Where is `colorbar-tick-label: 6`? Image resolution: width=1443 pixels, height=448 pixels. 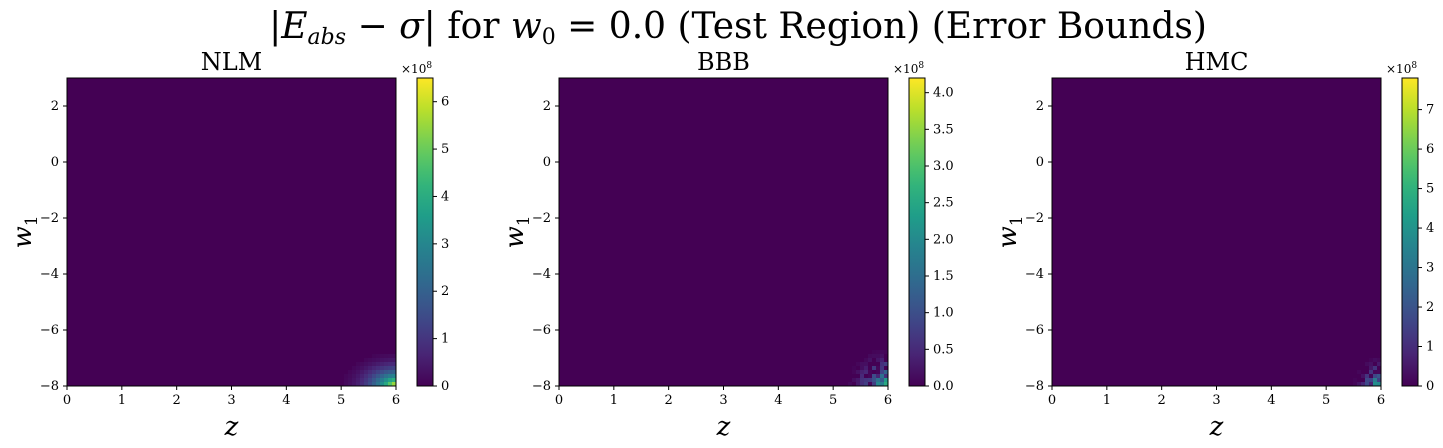 colorbar-tick-label: 6 is located at coordinates (1430, 149).